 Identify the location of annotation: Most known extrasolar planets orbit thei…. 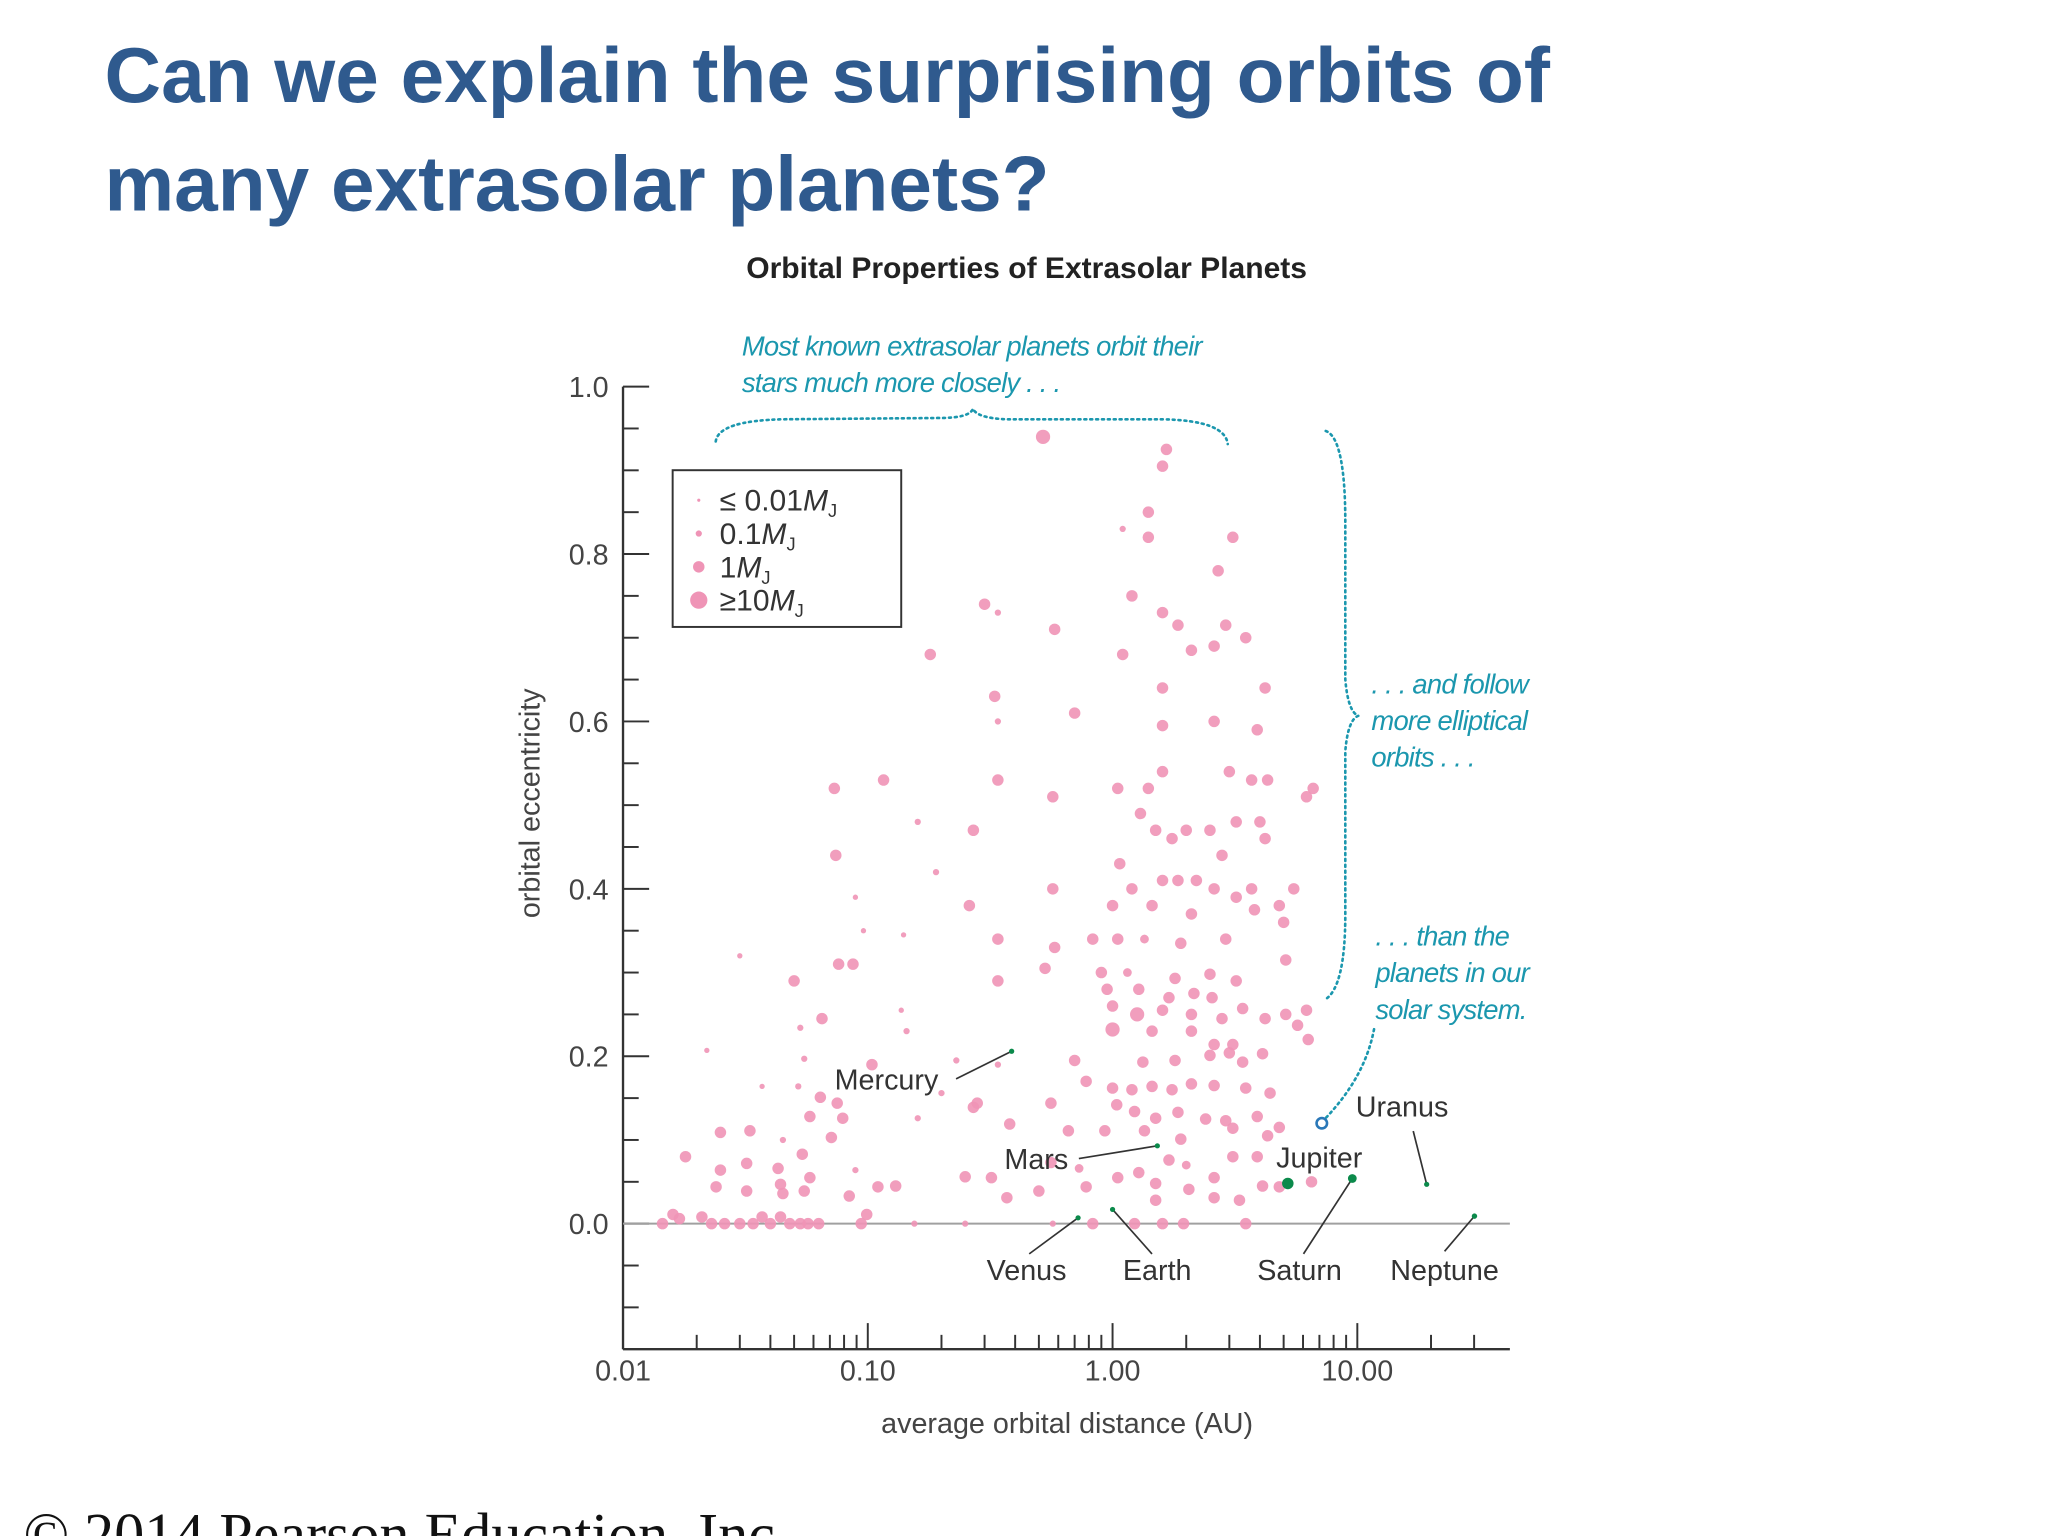
(973, 345).